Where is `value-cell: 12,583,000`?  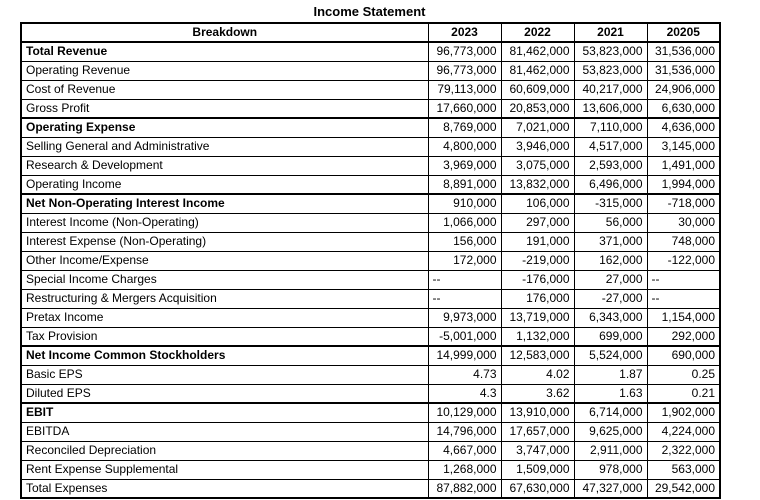 value-cell: 12,583,000 is located at coordinates (537, 355).